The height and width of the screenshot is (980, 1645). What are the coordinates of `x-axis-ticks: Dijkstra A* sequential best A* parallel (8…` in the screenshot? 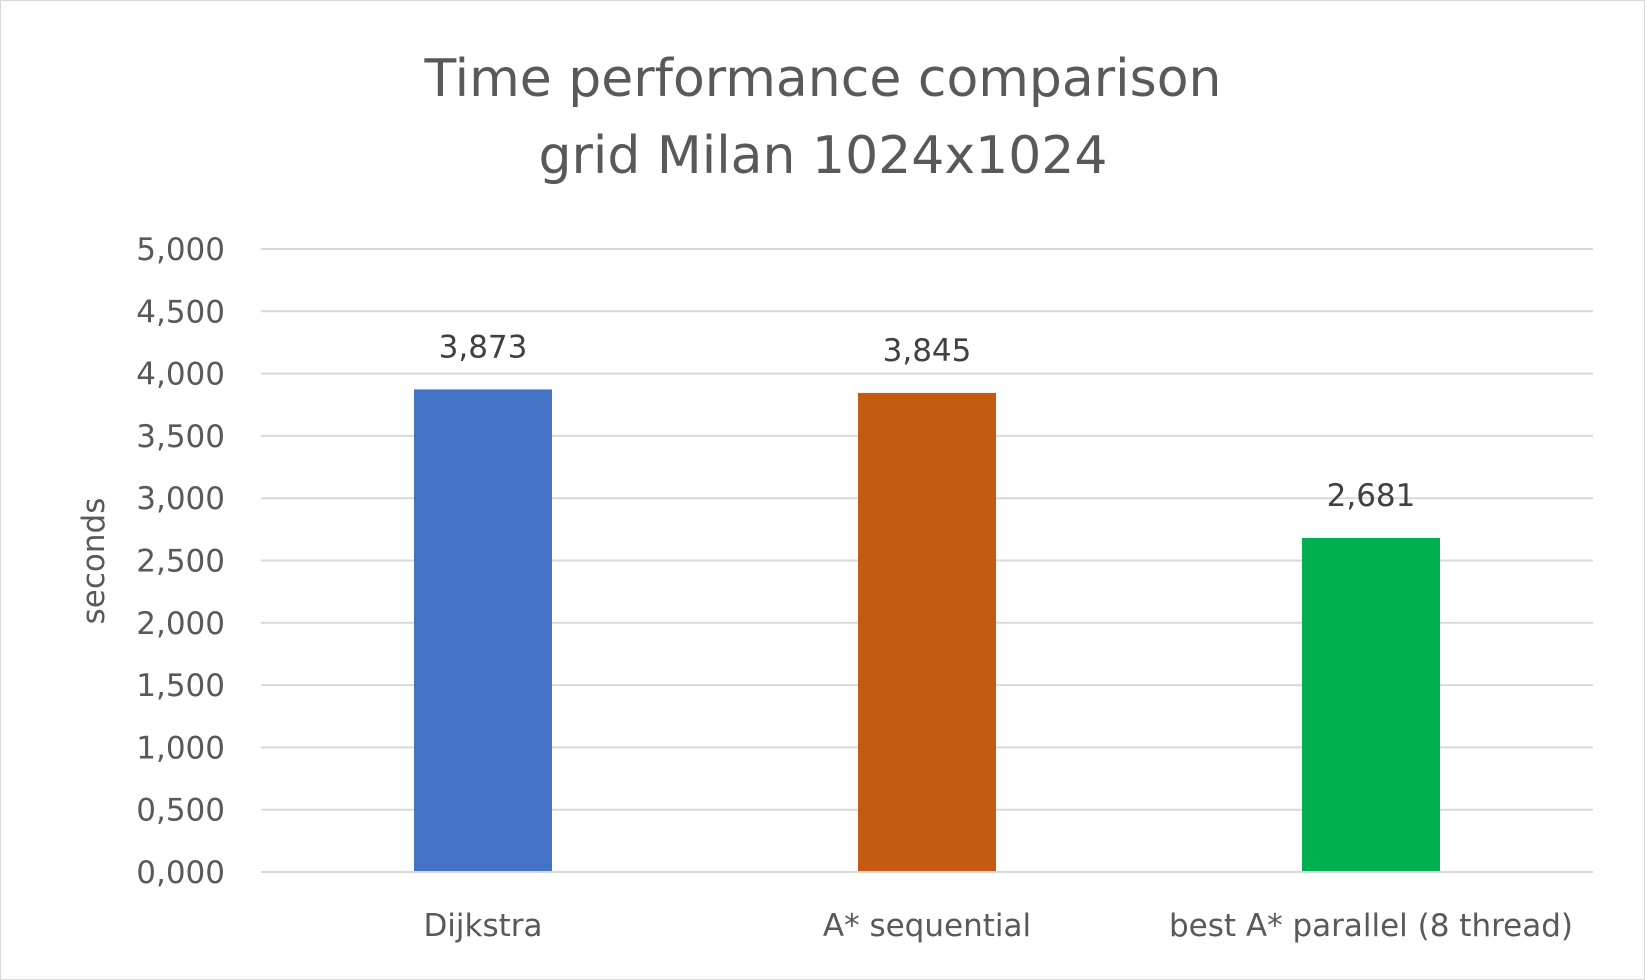 It's located at (998, 926).